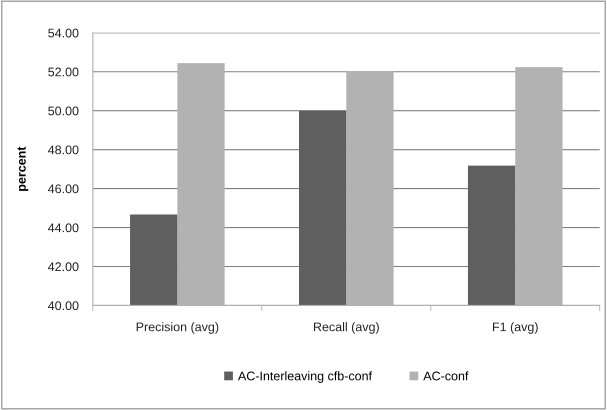  I want to click on x-tick-label: Recall (avg), so click(346, 328).